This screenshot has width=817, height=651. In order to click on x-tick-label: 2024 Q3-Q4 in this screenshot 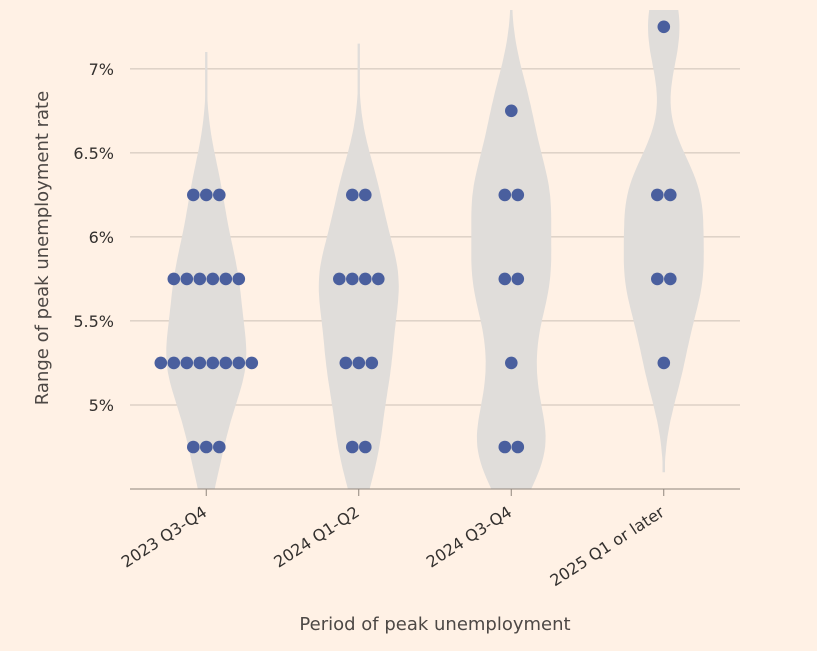, I will do `click(469, 536)`.